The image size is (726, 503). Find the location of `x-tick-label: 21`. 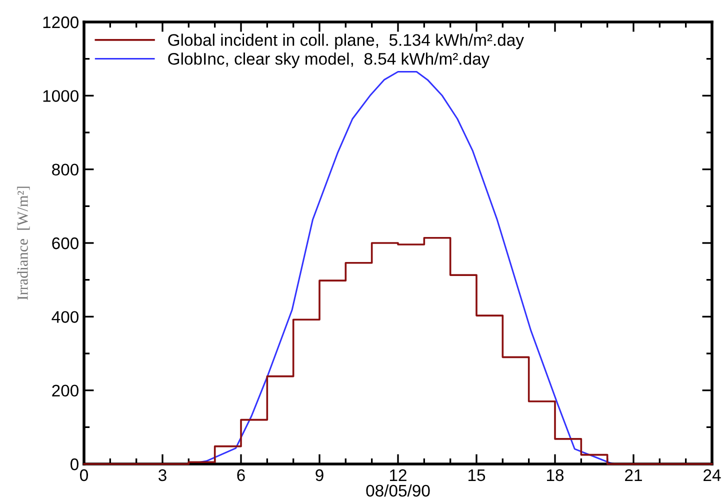

x-tick-label: 21 is located at coordinates (633, 475).